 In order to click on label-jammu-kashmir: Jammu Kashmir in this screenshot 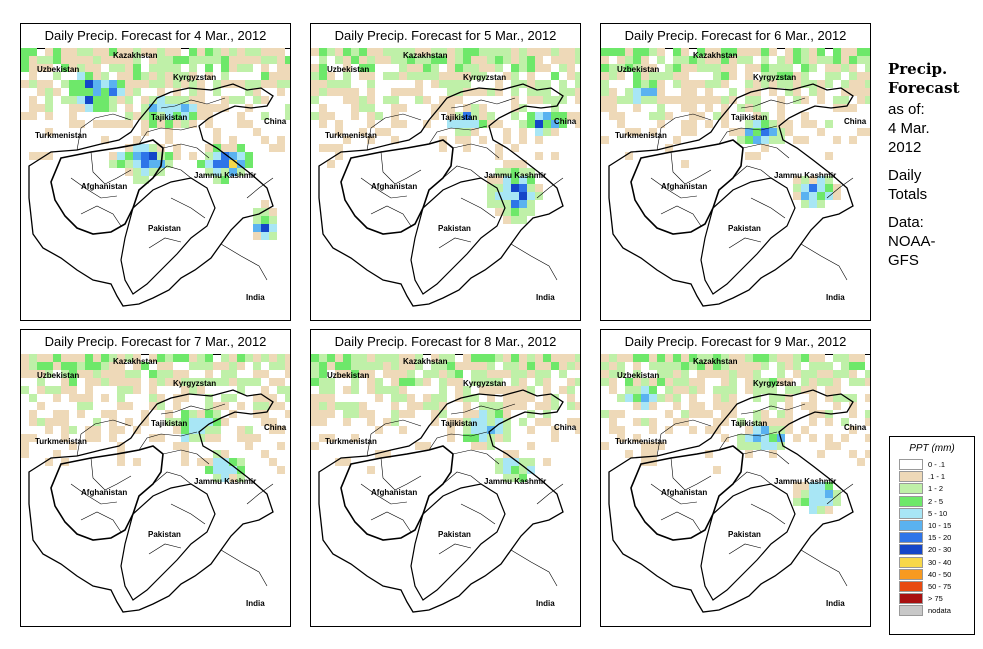, I will do `click(515, 481)`.